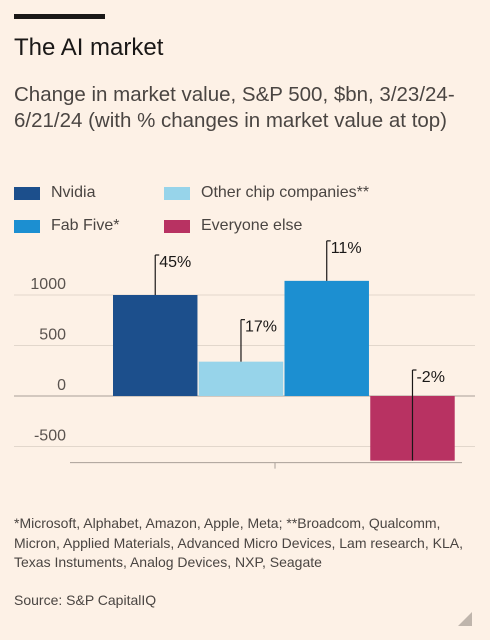 The image size is (490, 640). I want to click on y-tick-label: -500, so click(50, 436).